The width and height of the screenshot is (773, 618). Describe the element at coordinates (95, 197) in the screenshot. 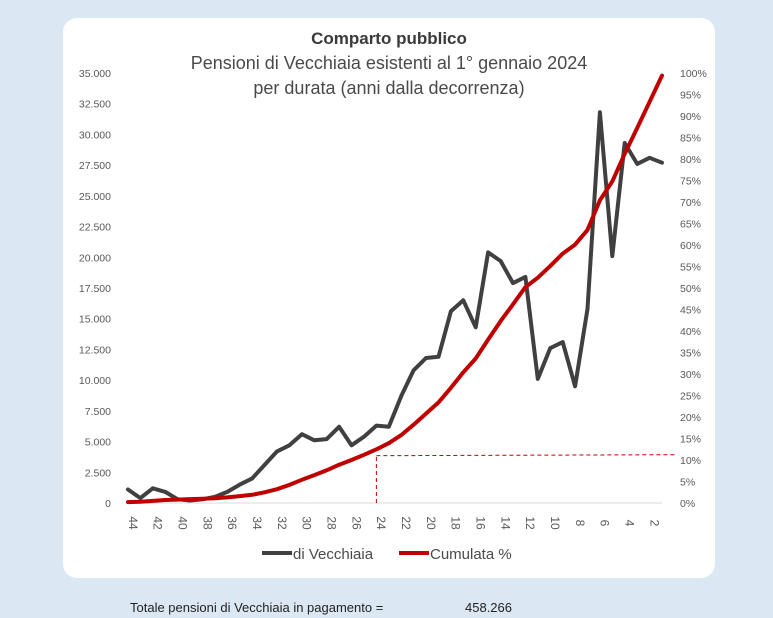

I see `y-left-tick-label: 25.000` at that location.